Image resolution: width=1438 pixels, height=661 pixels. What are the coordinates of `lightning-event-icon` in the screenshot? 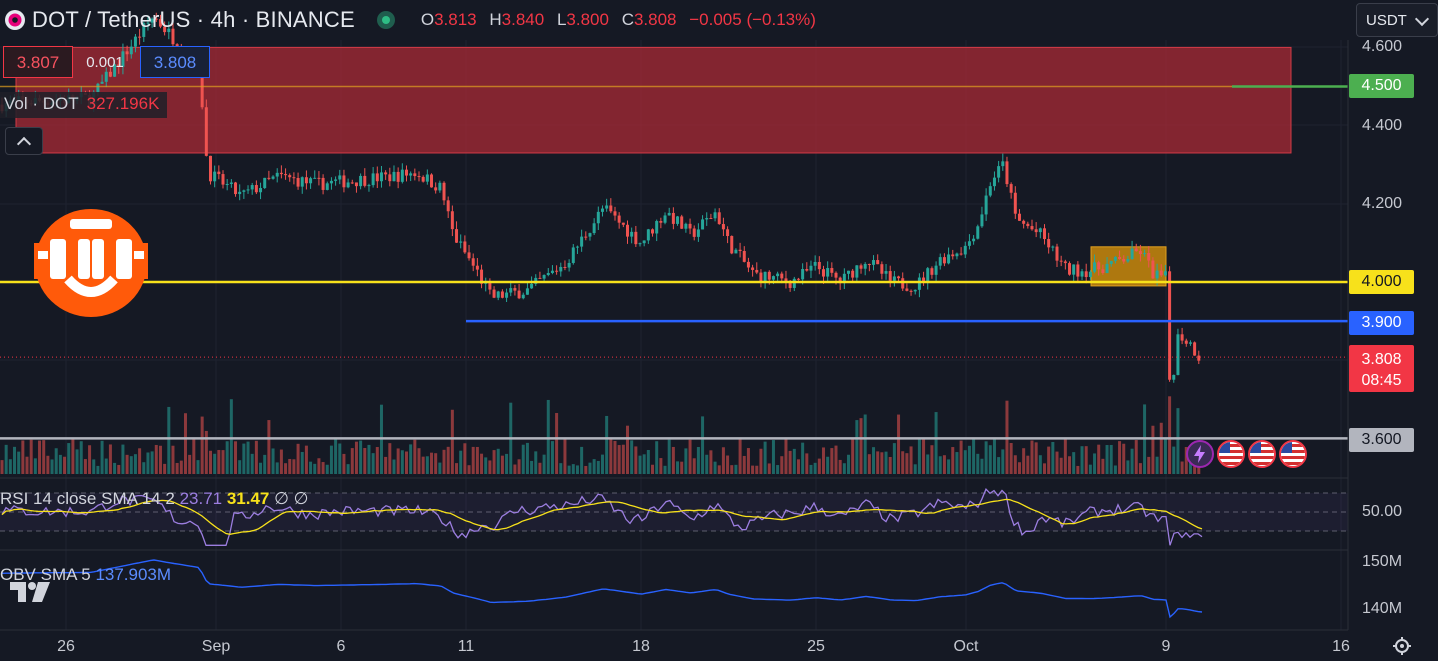 It's located at (1200, 454).